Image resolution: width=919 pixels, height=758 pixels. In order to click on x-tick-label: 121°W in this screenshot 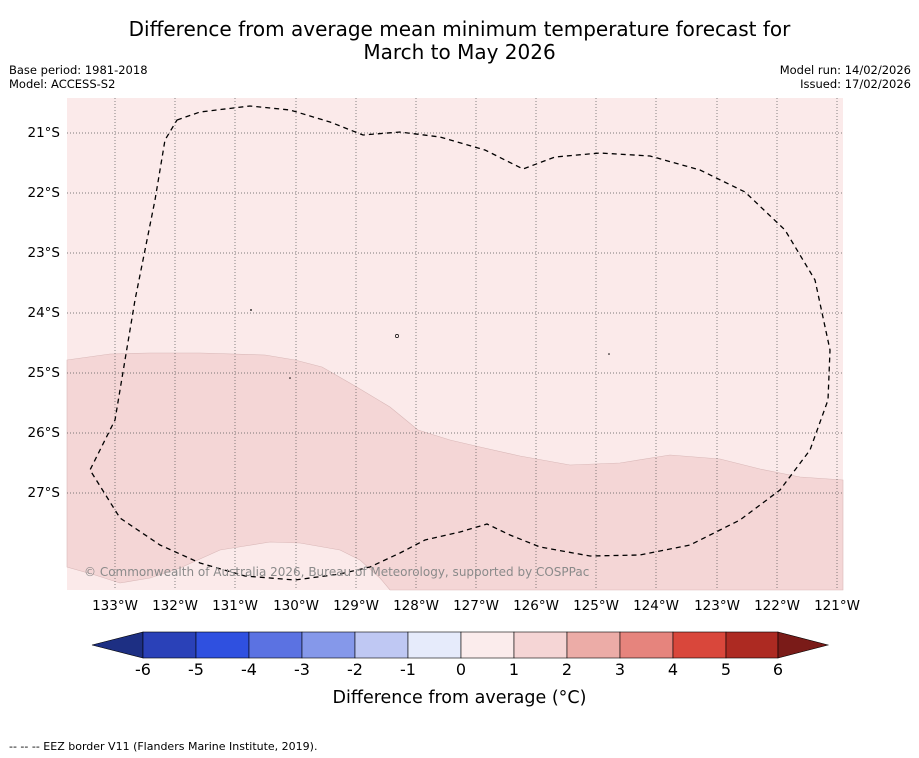, I will do `click(837, 606)`.